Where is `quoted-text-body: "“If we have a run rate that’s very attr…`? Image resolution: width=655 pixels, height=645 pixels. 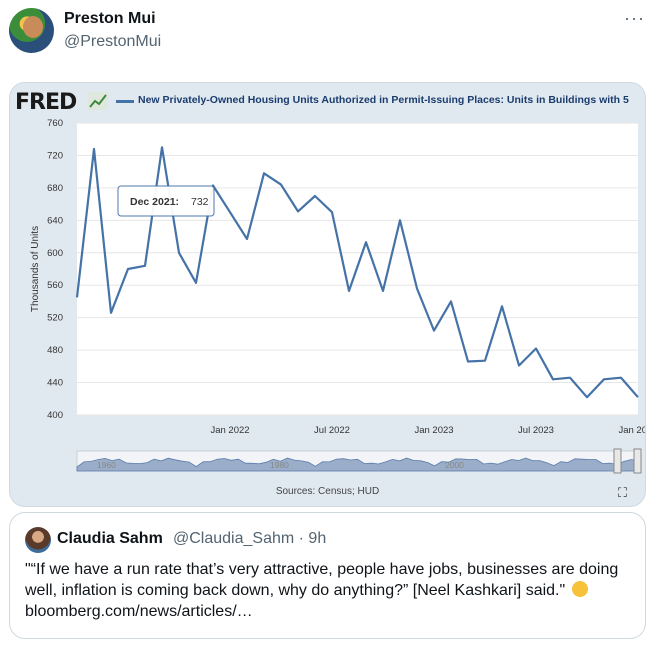 quoted-text-body: "“If we have a run rate that’s very attr… is located at coordinates (322, 580).